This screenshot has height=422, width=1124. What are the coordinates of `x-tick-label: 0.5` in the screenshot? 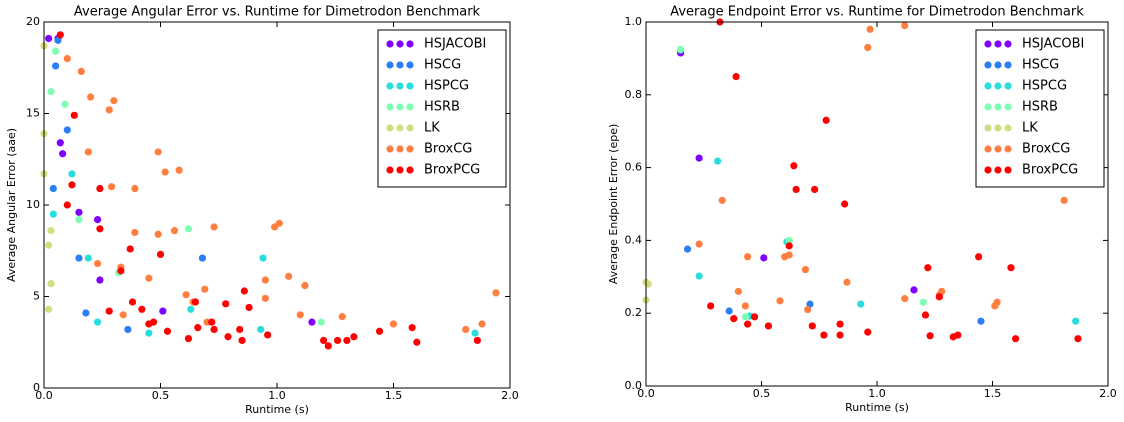 It's located at (762, 393).